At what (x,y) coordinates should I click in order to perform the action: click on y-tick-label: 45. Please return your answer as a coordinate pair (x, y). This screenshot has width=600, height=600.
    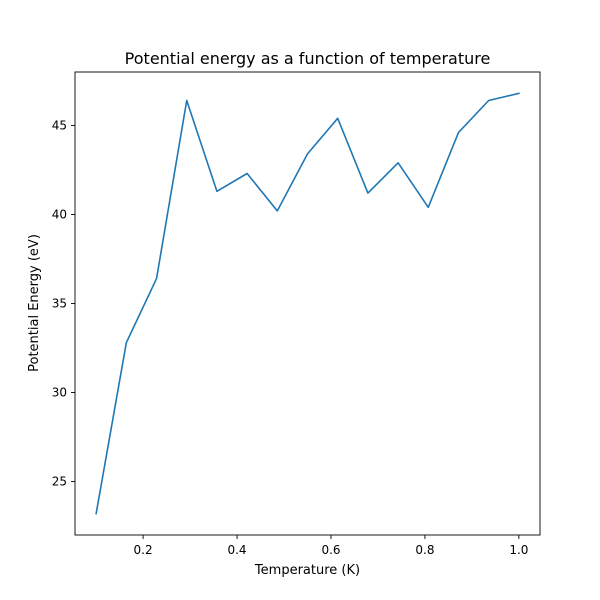
    Looking at the image, I should click on (59, 125).